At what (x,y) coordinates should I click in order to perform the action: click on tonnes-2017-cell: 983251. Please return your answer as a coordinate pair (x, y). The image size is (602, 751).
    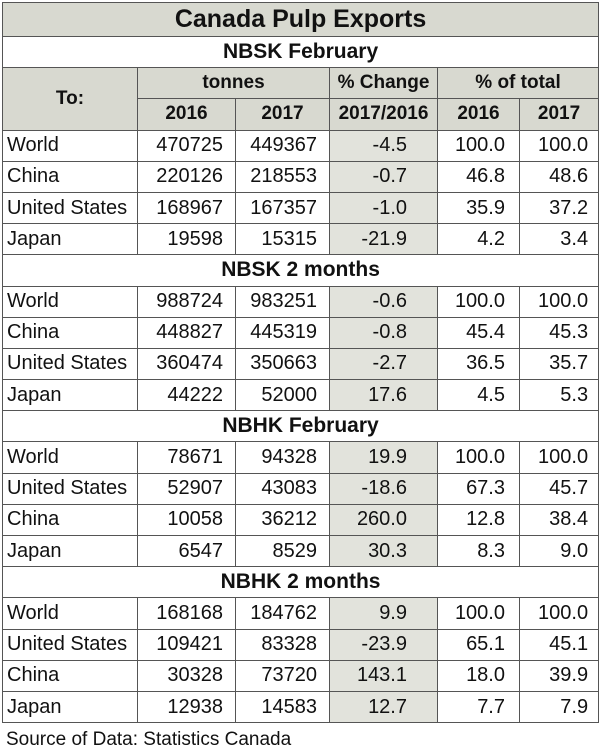
    Looking at the image, I should click on (282, 301).